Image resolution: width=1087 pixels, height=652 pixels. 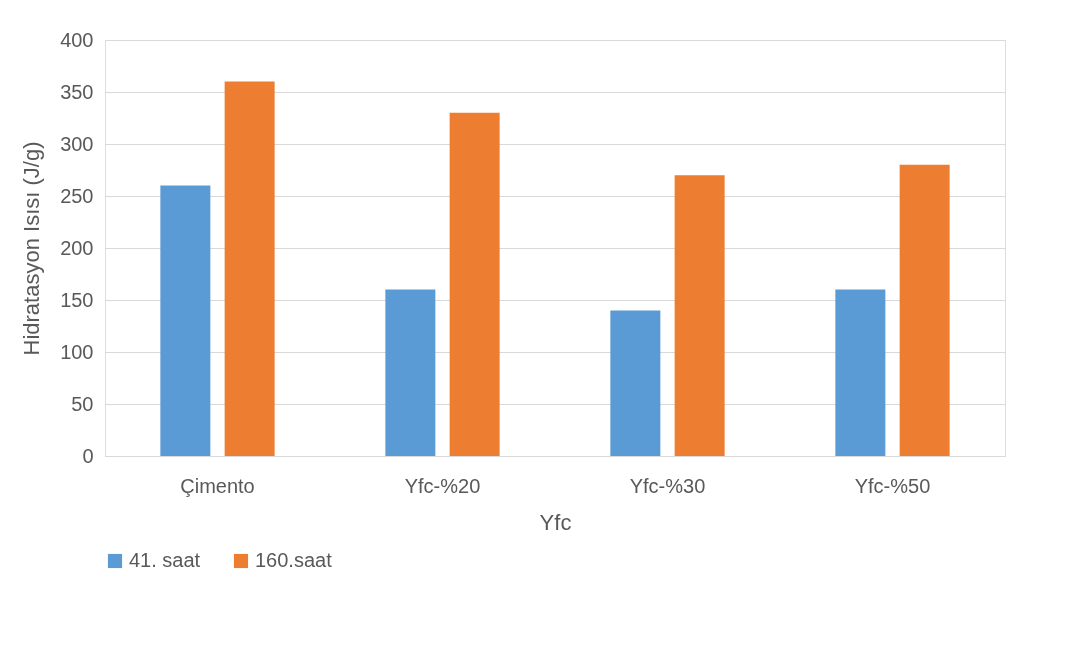 I want to click on y-tick-label: 100, so click(x=77, y=351).